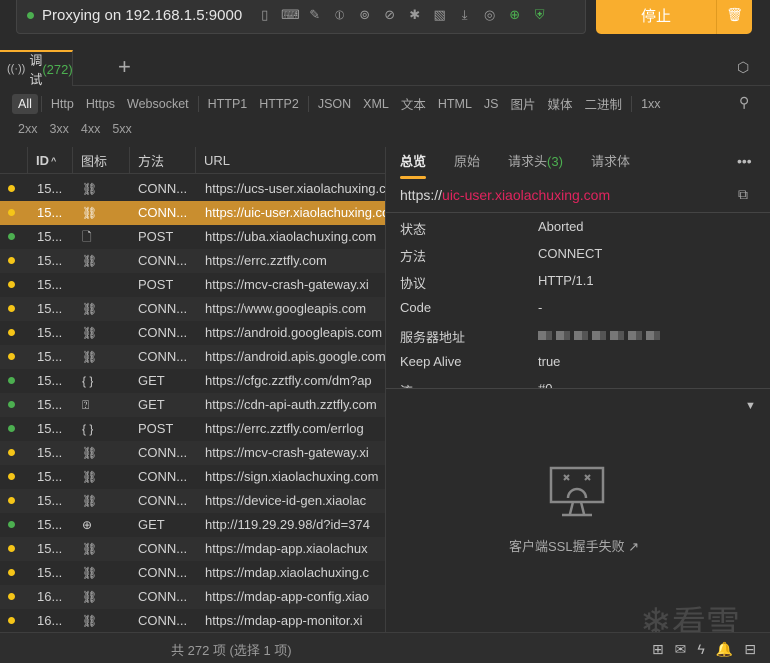 The height and width of the screenshot is (663, 770). I want to click on headers-count: (3), so click(555, 161).